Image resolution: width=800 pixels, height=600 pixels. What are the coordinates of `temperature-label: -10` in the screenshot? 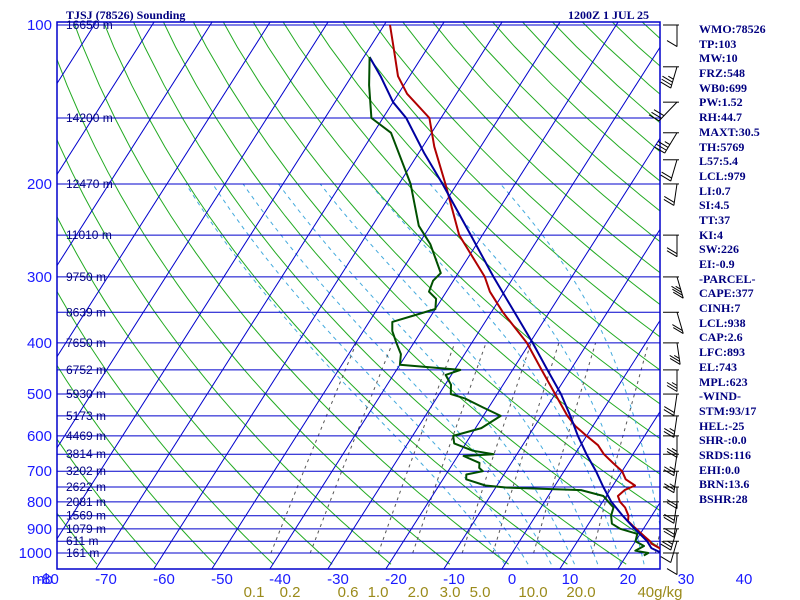 It's located at (454, 579).